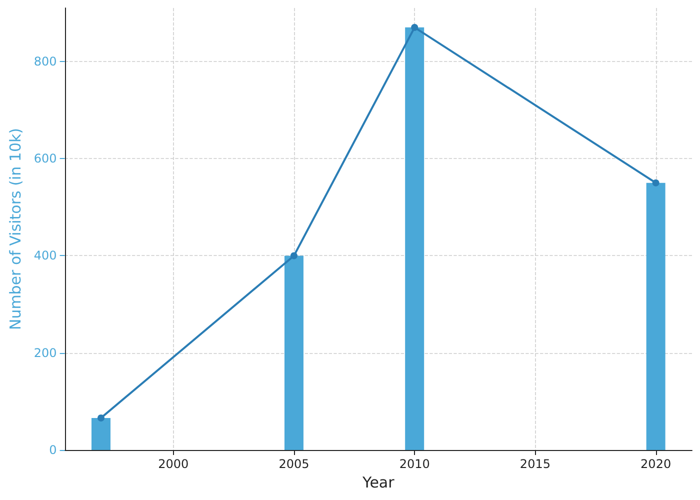 The image size is (700, 500). What do you see at coordinates (45, 159) in the screenshot?
I see `y-tick-label: 600` at bounding box center [45, 159].